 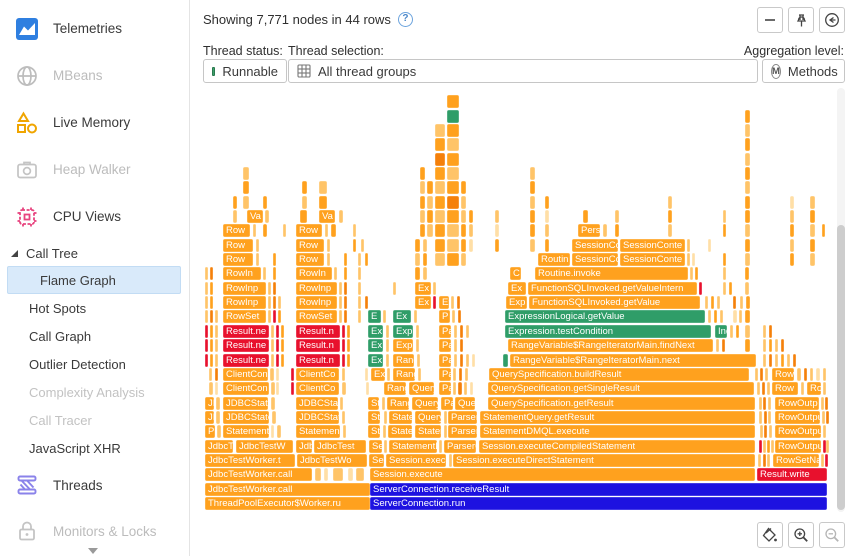 I want to click on flame-bar: C, so click(x=515, y=274).